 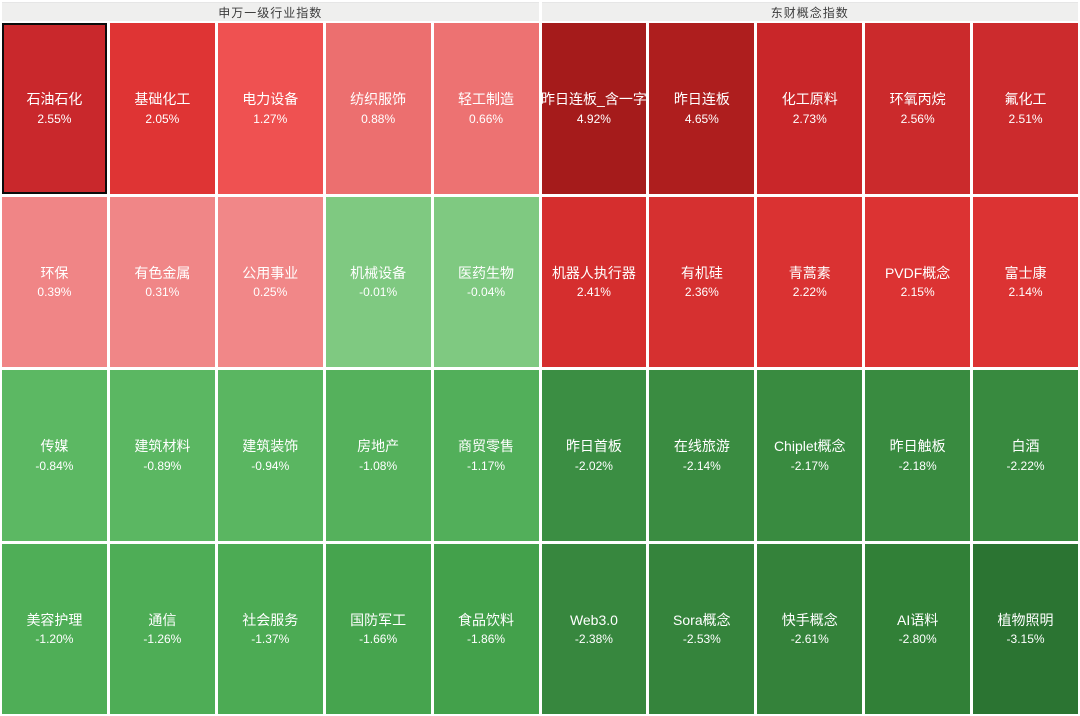 What do you see at coordinates (54, 99) in the screenshot?
I see `tile-label: 石油石化` at bounding box center [54, 99].